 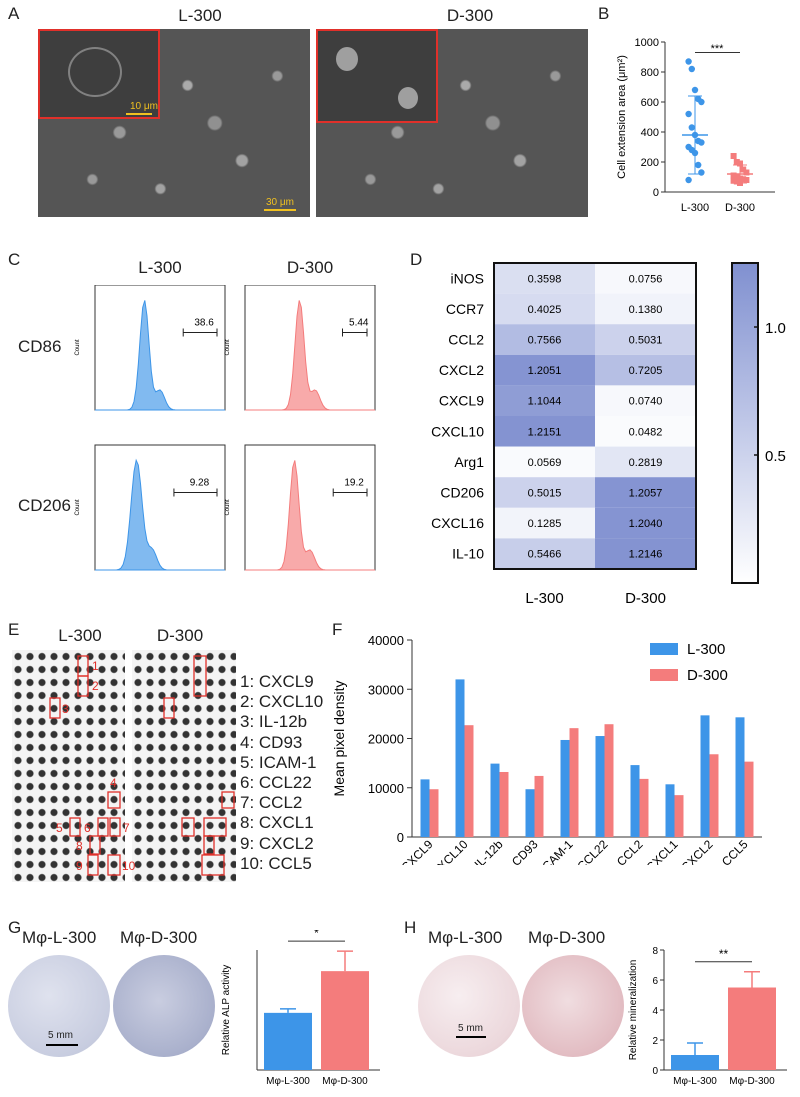 What do you see at coordinates (225, 428) in the screenshot?
I see `flow-histograms: 38.6 Count 5.44 Count 9.28 Count 19.2 Count` at bounding box center [225, 428].